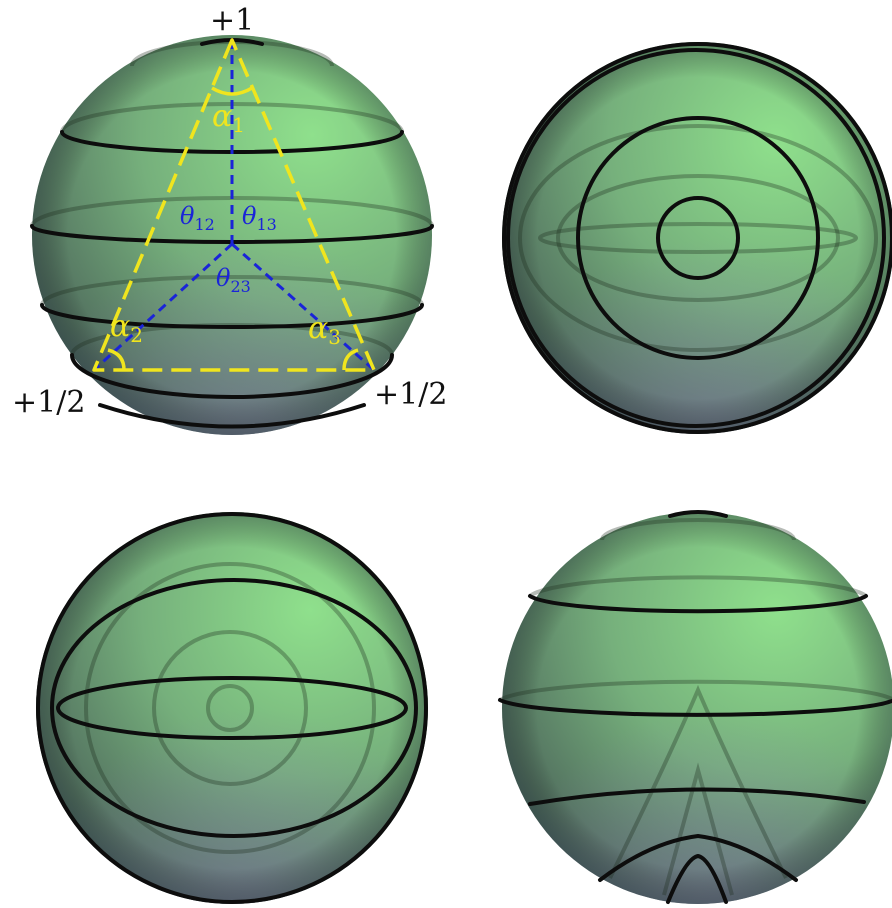 The width and height of the screenshot is (892, 908). Describe the element at coordinates (48, 402) in the screenshot. I see `left-vertex-label: +1/2` at that location.